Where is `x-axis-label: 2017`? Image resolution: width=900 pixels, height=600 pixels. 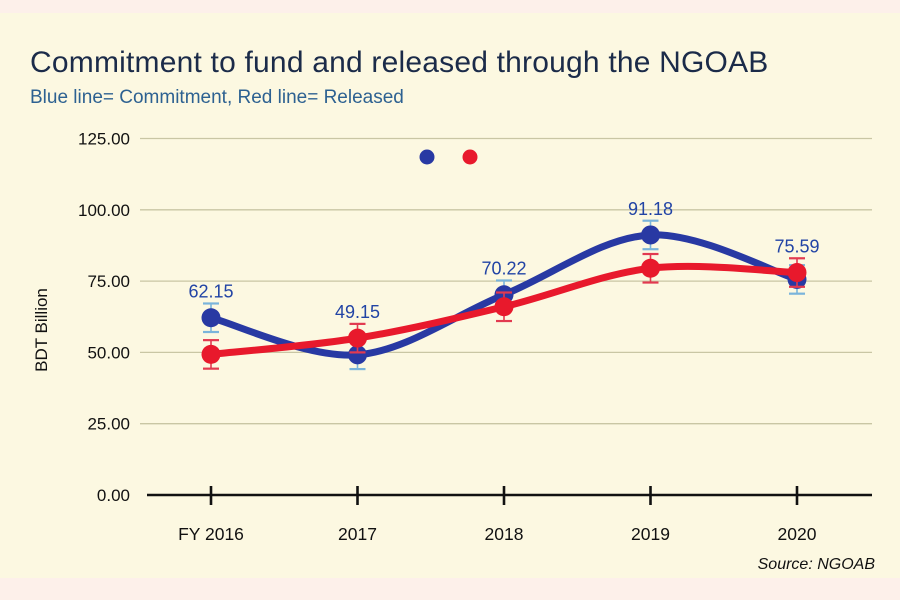
x-axis-label: 2017 is located at coordinates (357, 534).